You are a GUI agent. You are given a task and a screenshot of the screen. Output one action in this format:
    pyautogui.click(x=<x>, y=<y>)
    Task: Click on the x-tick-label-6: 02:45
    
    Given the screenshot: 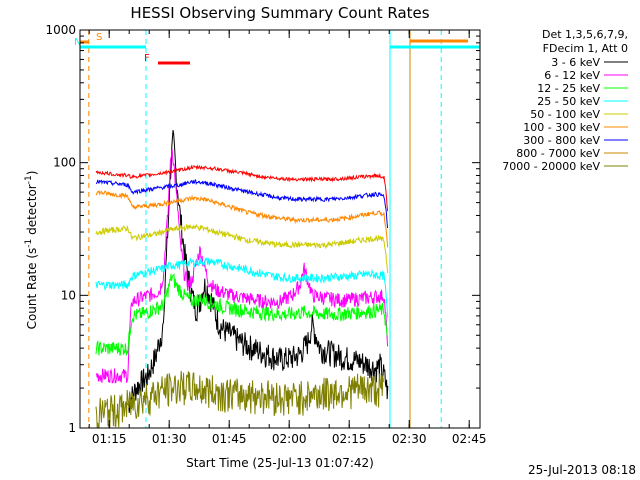 What is the action you would take?
    pyautogui.click(x=469, y=439)
    